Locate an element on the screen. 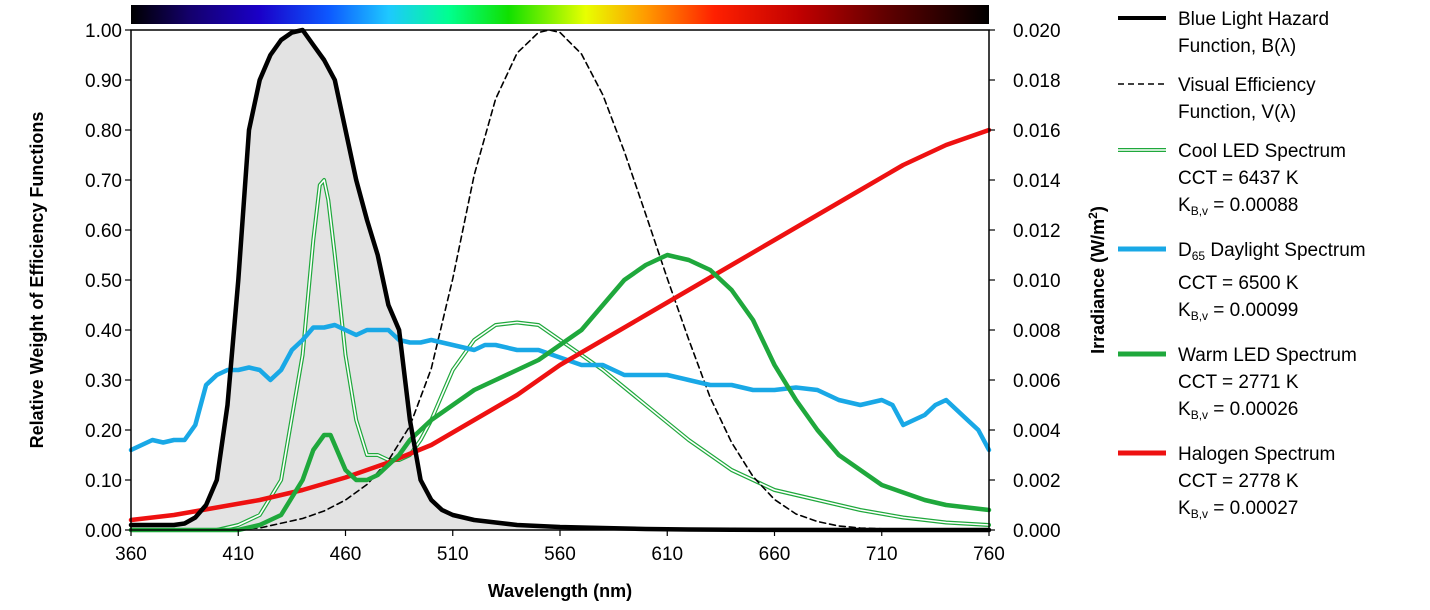  y-left-tick-label: 0.60 is located at coordinates (103, 231).